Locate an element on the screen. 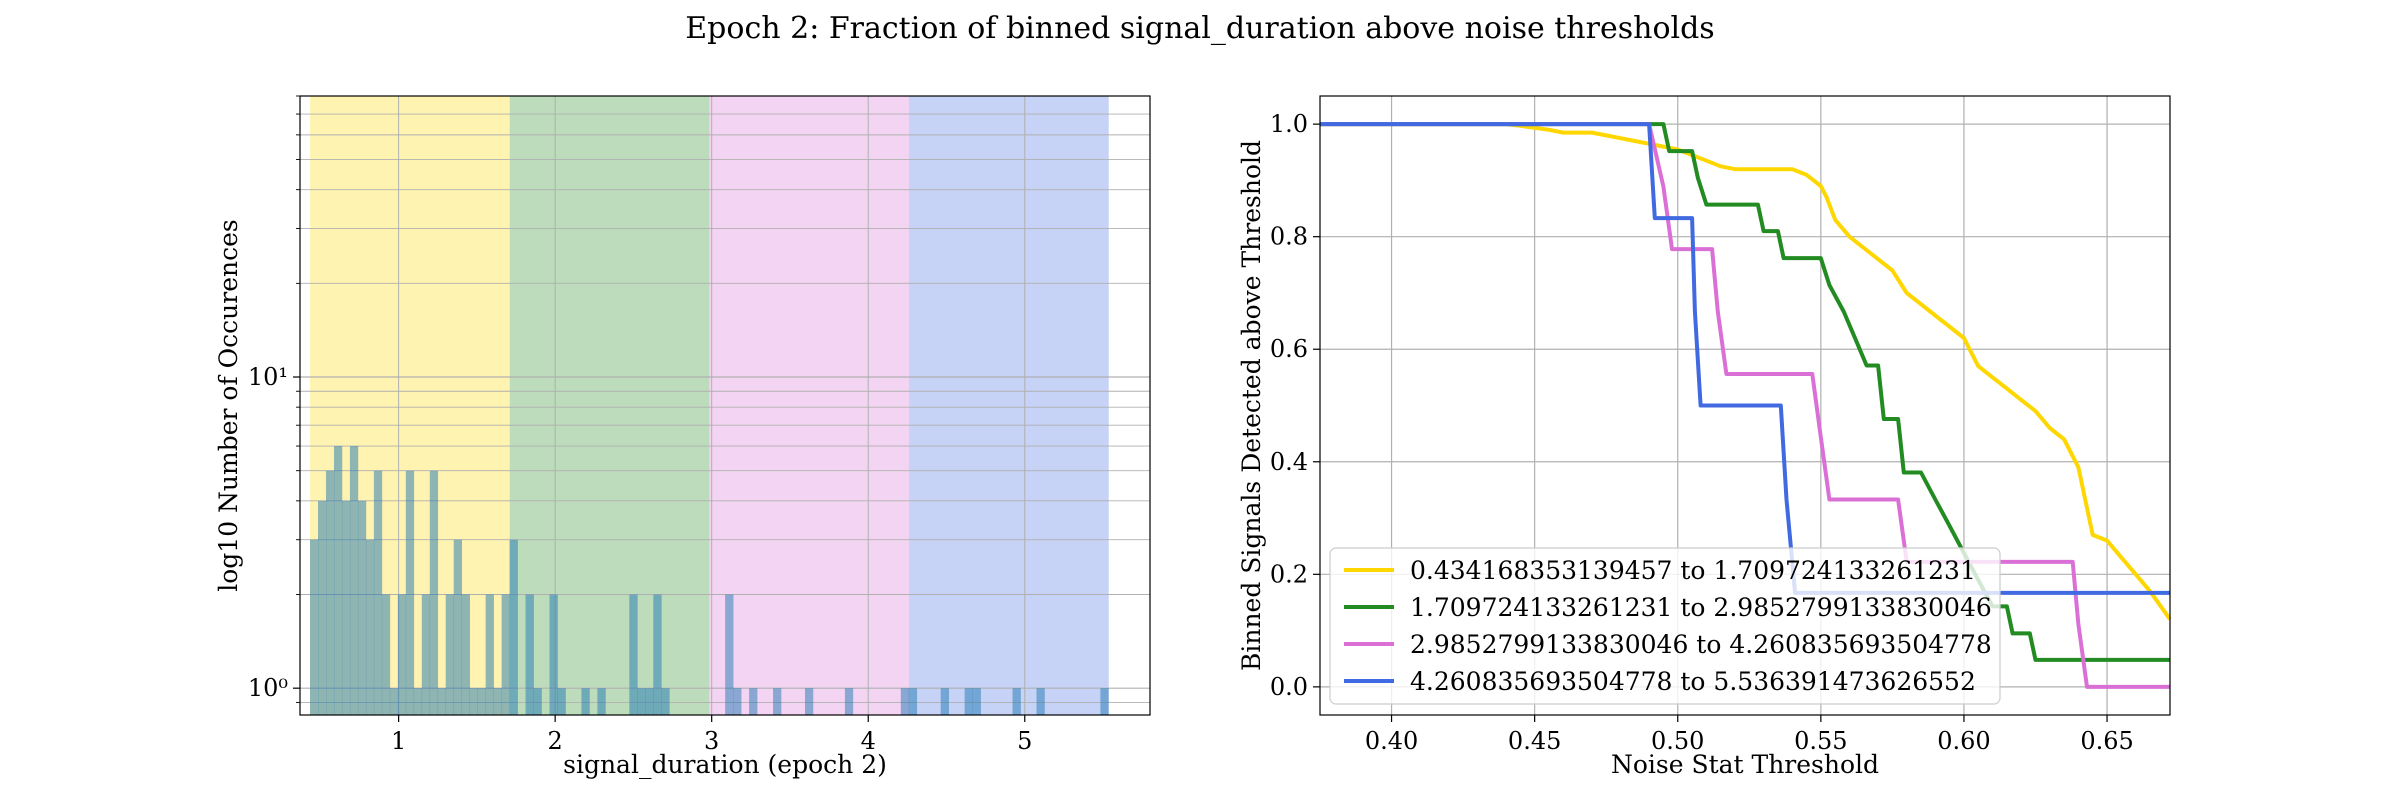  histogram-bars is located at coordinates (709, 580).